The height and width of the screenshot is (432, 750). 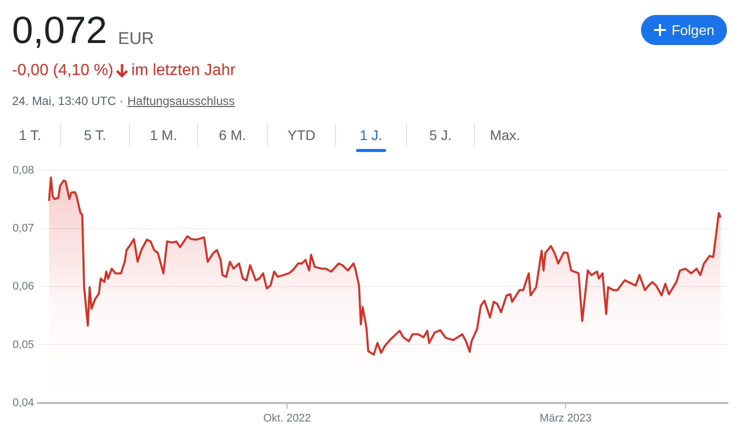 What do you see at coordinates (181, 101) in the screenshot?
I see `text: Haftungsausschluss` at bounding box center [181, 101].